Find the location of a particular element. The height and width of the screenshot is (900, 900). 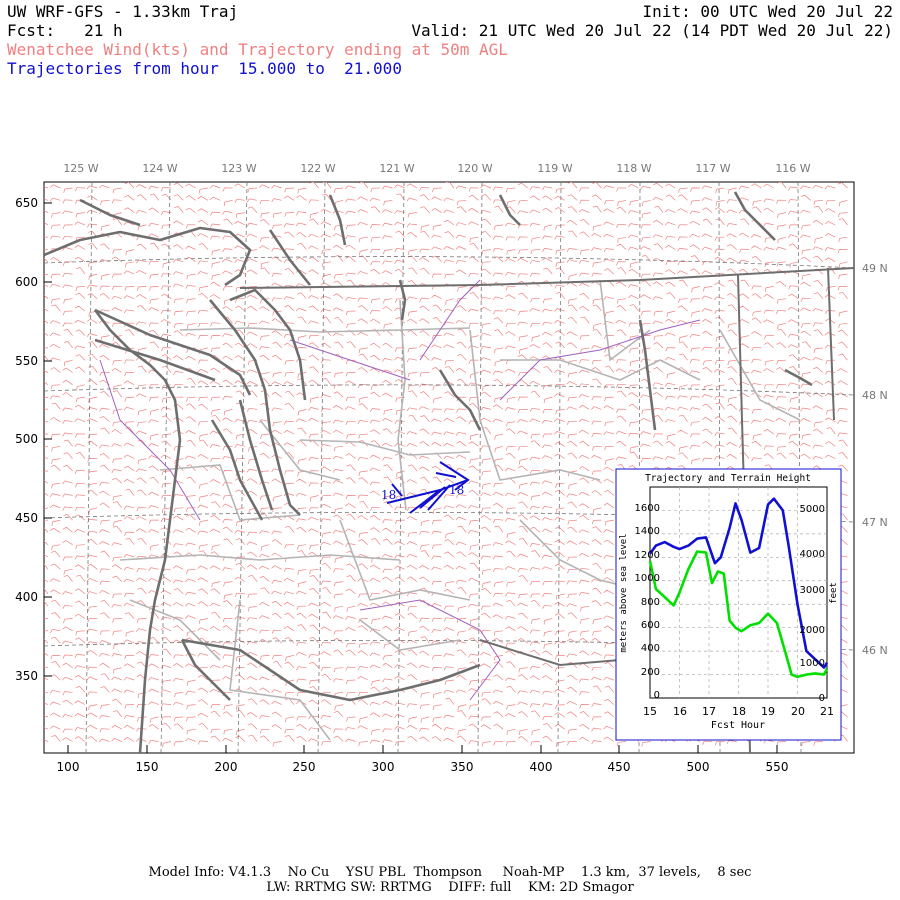

forecast-hour: Fcst: 21 h is located at coordinates (65, 30).